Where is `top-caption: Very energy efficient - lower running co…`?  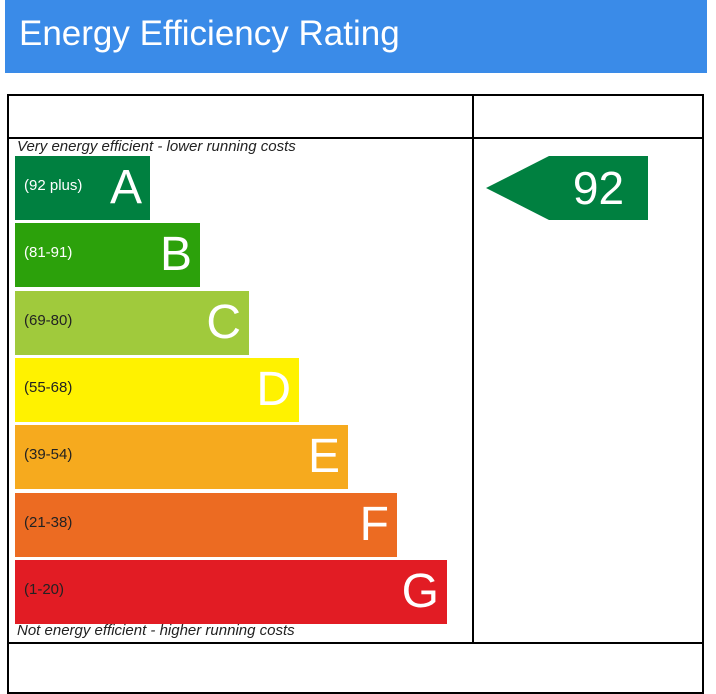 top-caption: Very energy efficient - lower running co… is located at coordinates (156, 146).